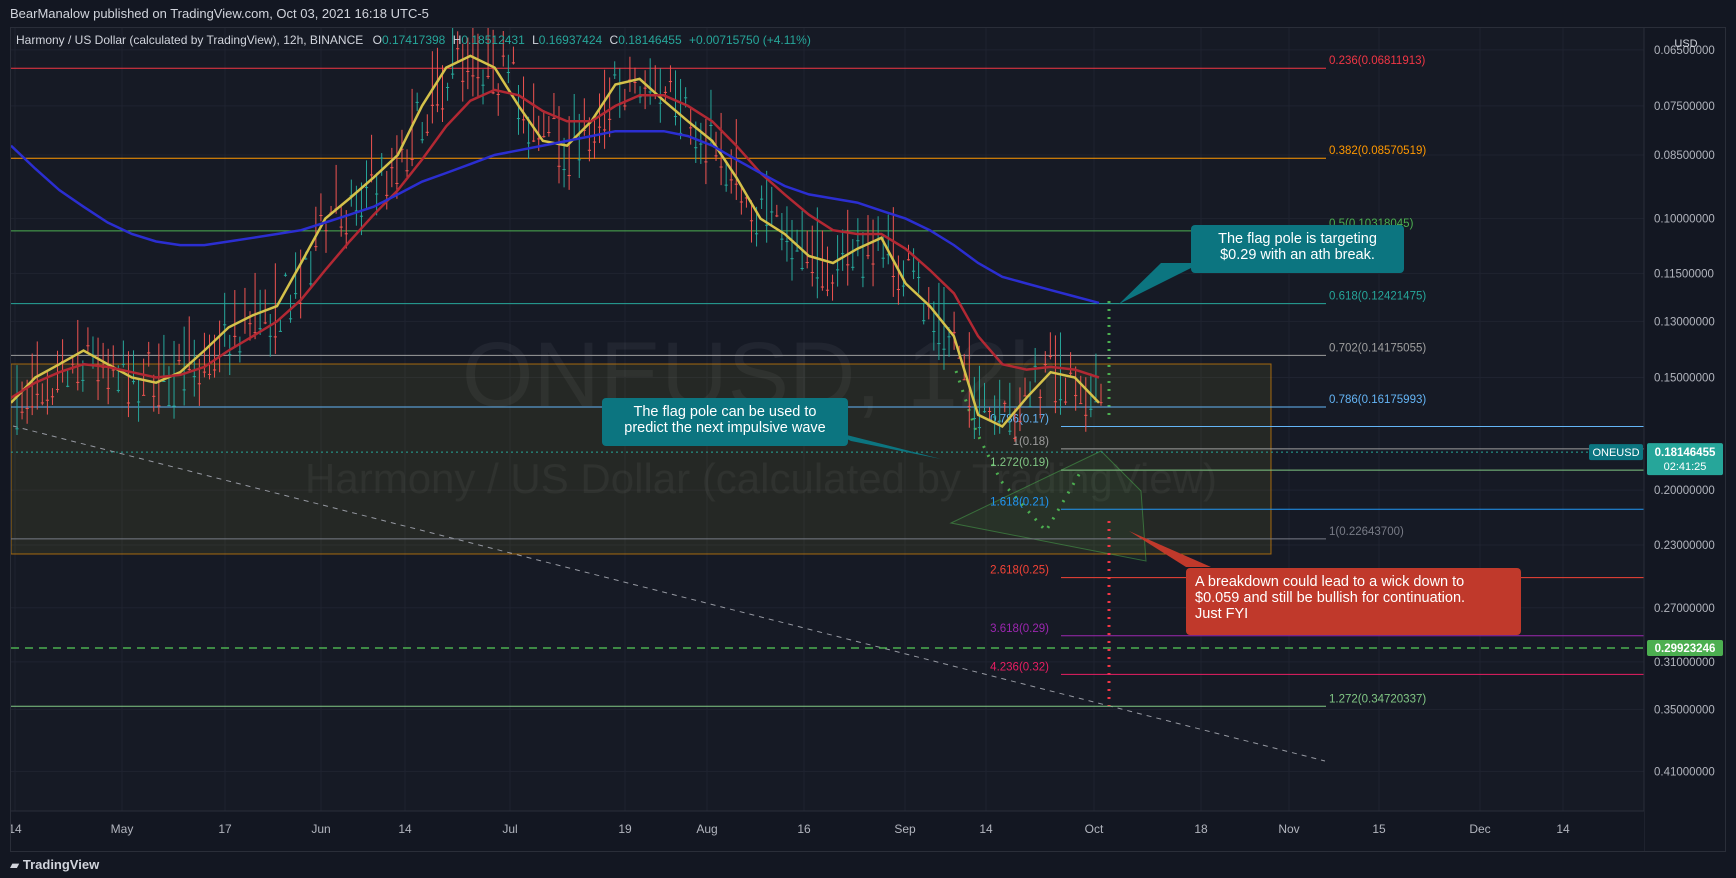 This screenshot has width=1736, height=878. What do you see at coordinates (1048, 506) in the screenshot?
I see `bull-flag-shape` at bounding box center [1048, 506].